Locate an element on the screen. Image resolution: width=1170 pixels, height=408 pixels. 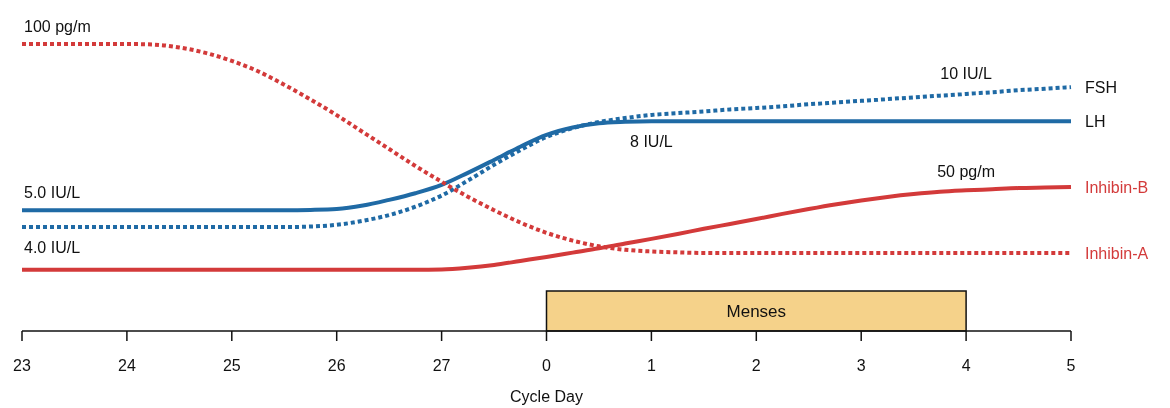
series-label: Inhibin-A is located at coordinates (1117, 253).